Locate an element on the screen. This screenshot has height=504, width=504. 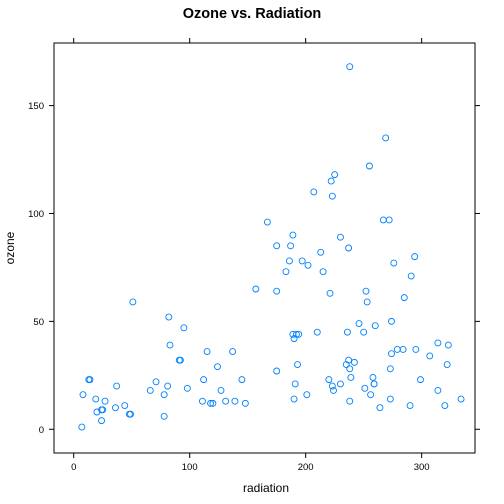
y-tick-label: 50 is located at coordinates (38, 322).